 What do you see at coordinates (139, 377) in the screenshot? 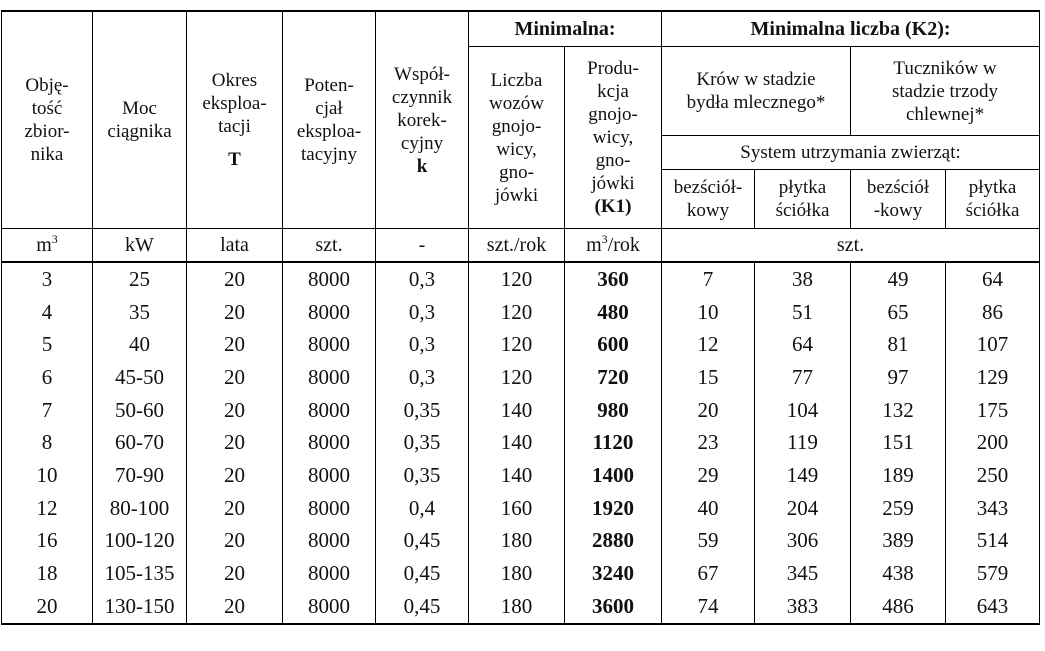
I see `cell-power: 45-50` at bounding box center [139, 377].